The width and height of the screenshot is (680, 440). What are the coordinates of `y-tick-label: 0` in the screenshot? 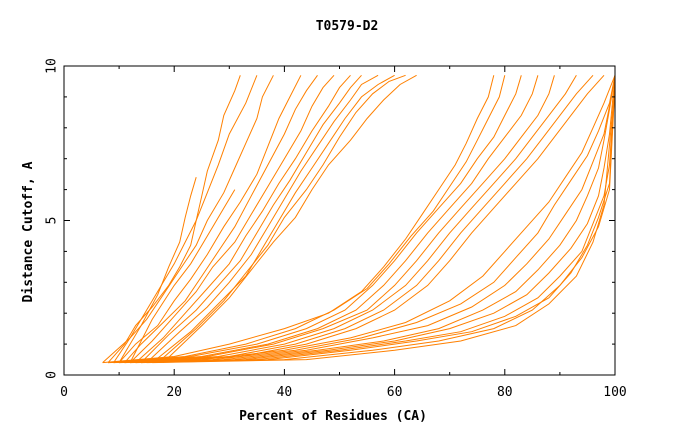 It's located at (52, 375).